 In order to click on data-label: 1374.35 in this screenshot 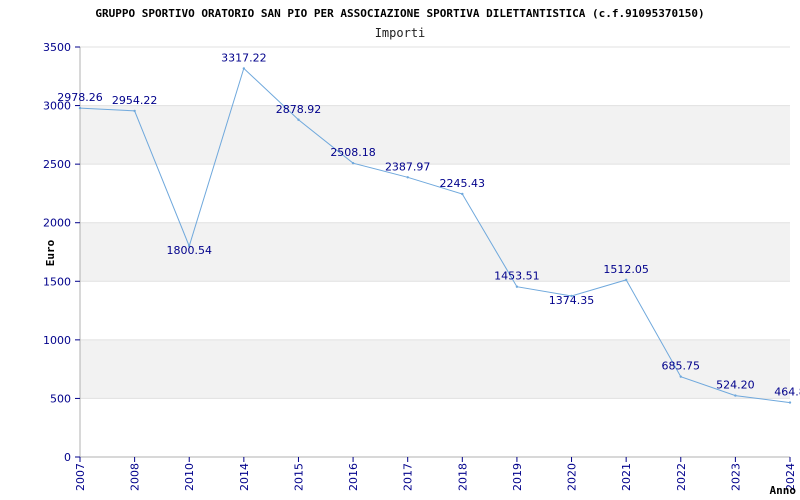, I will do `click(572, 300)`.